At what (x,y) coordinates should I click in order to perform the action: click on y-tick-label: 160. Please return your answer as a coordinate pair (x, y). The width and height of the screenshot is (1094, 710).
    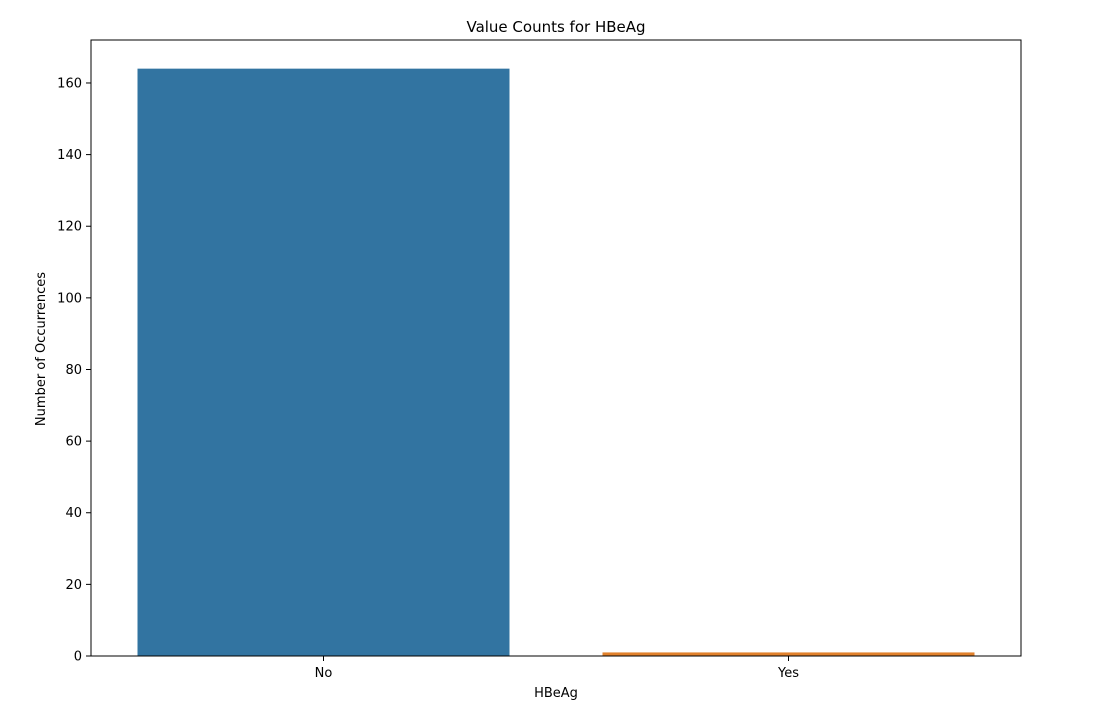
    Looking at the image, I should click on (69, 83).